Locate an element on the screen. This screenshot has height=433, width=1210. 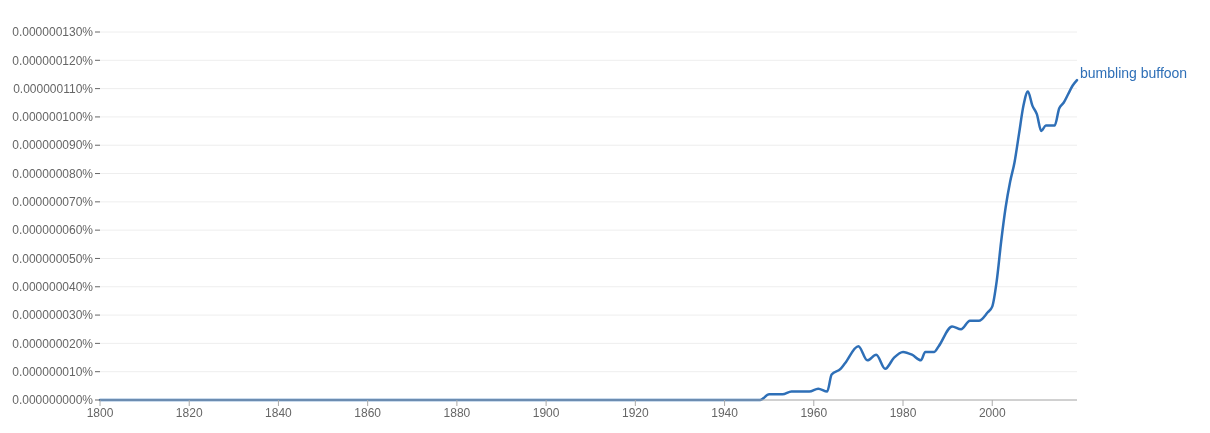
y-tick-label: 0.000000050% is located at coordinates (53, 258).